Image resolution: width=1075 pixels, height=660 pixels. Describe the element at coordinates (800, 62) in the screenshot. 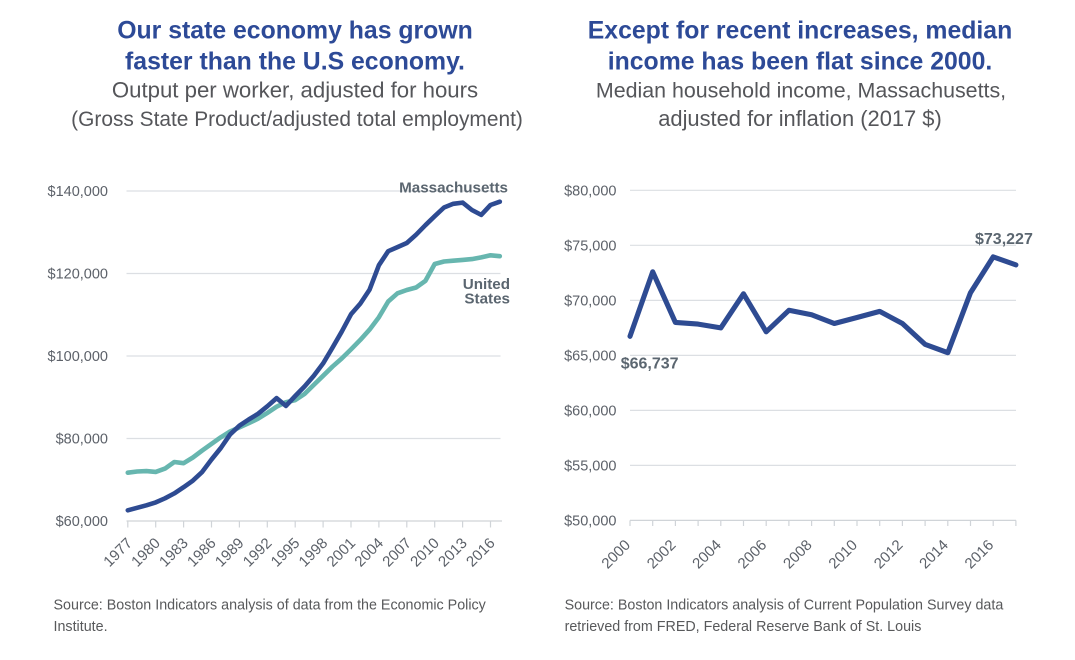

I see `svg-text:income has been flat since 200: income has been flat since 2000.` at that location.